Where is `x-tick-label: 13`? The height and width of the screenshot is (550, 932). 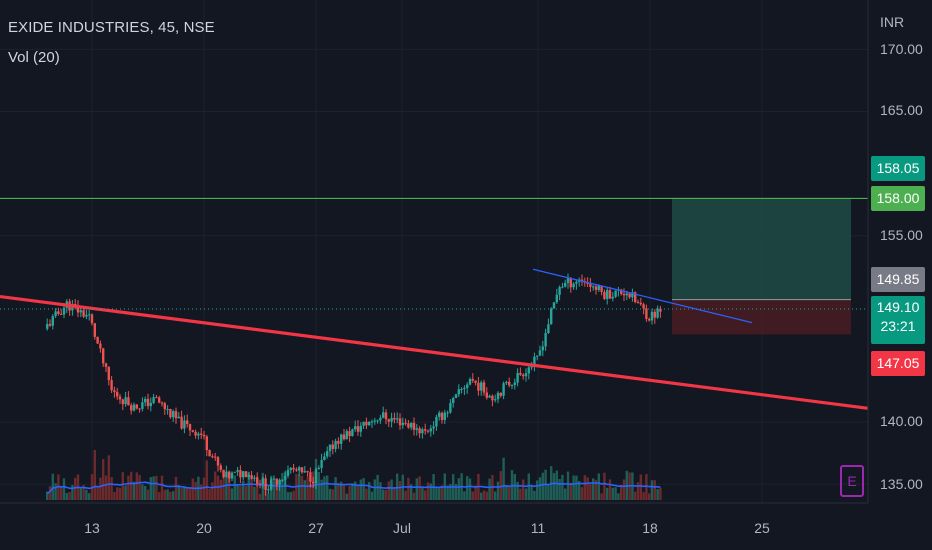
x-tick-label: 13 is located at coordinates (92, 528).